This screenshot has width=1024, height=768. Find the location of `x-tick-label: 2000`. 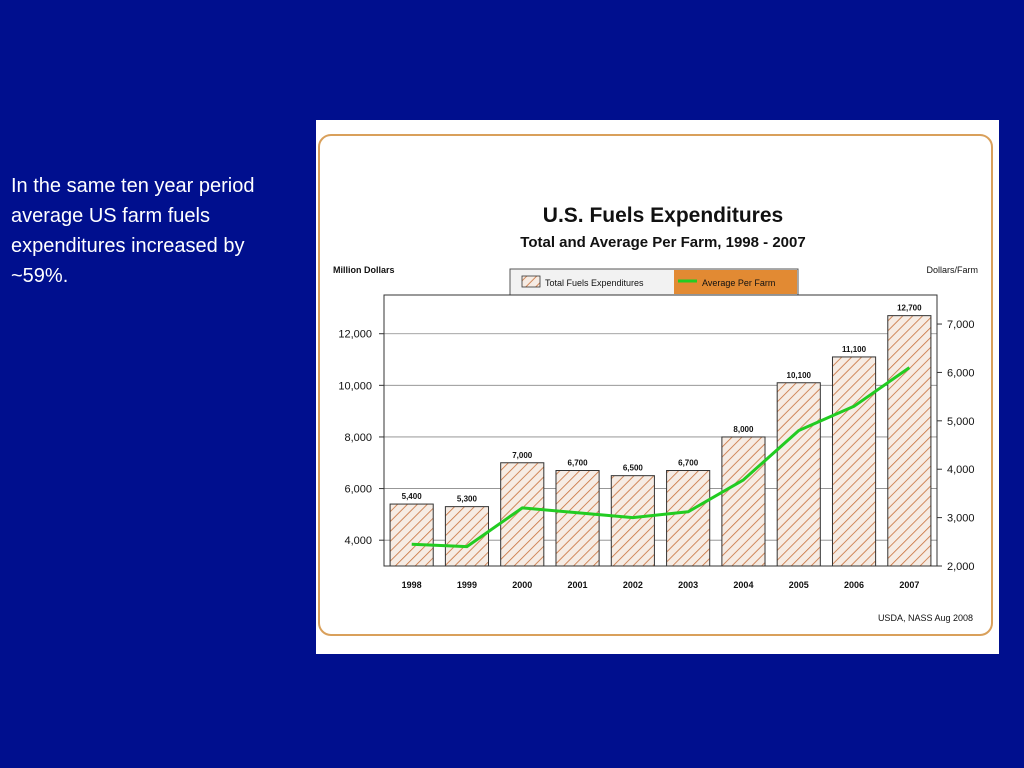

x-tick-label: 2000 is located at coordinates (522, 585).